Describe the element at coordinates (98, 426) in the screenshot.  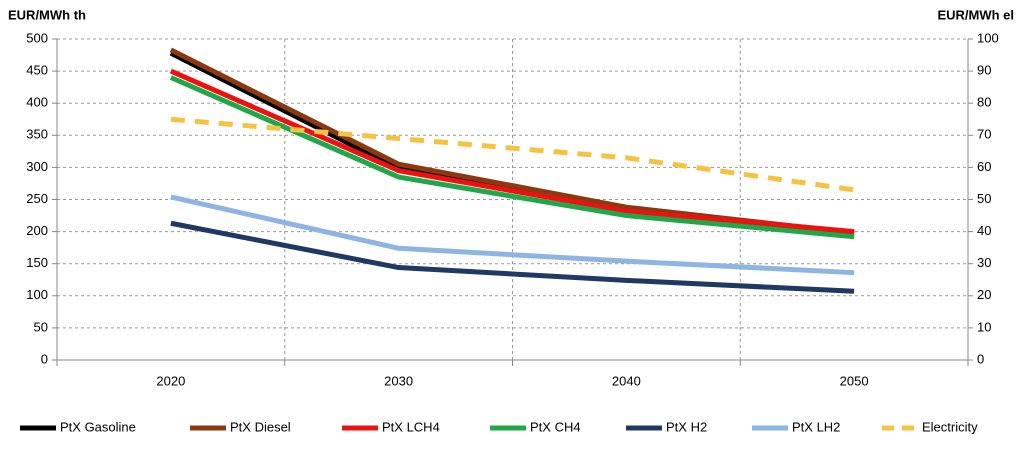
I see `legend-label: PtX Gasoline` at that location.